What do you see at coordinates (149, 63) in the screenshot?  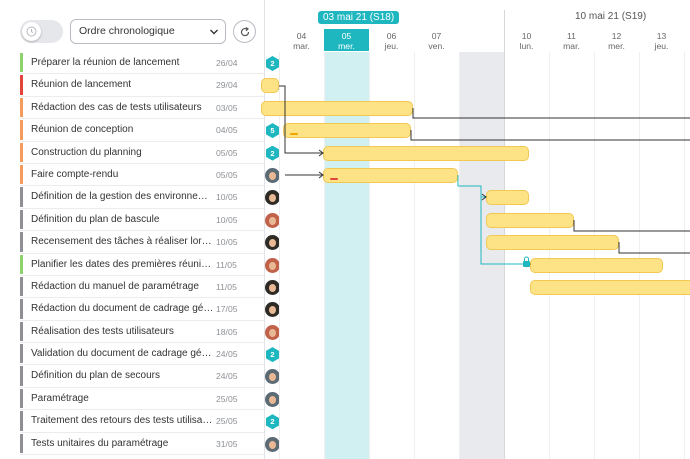 I see `task-row: Préparer la réunion de lancement 26/04 2` at bounding box center [149, 63].